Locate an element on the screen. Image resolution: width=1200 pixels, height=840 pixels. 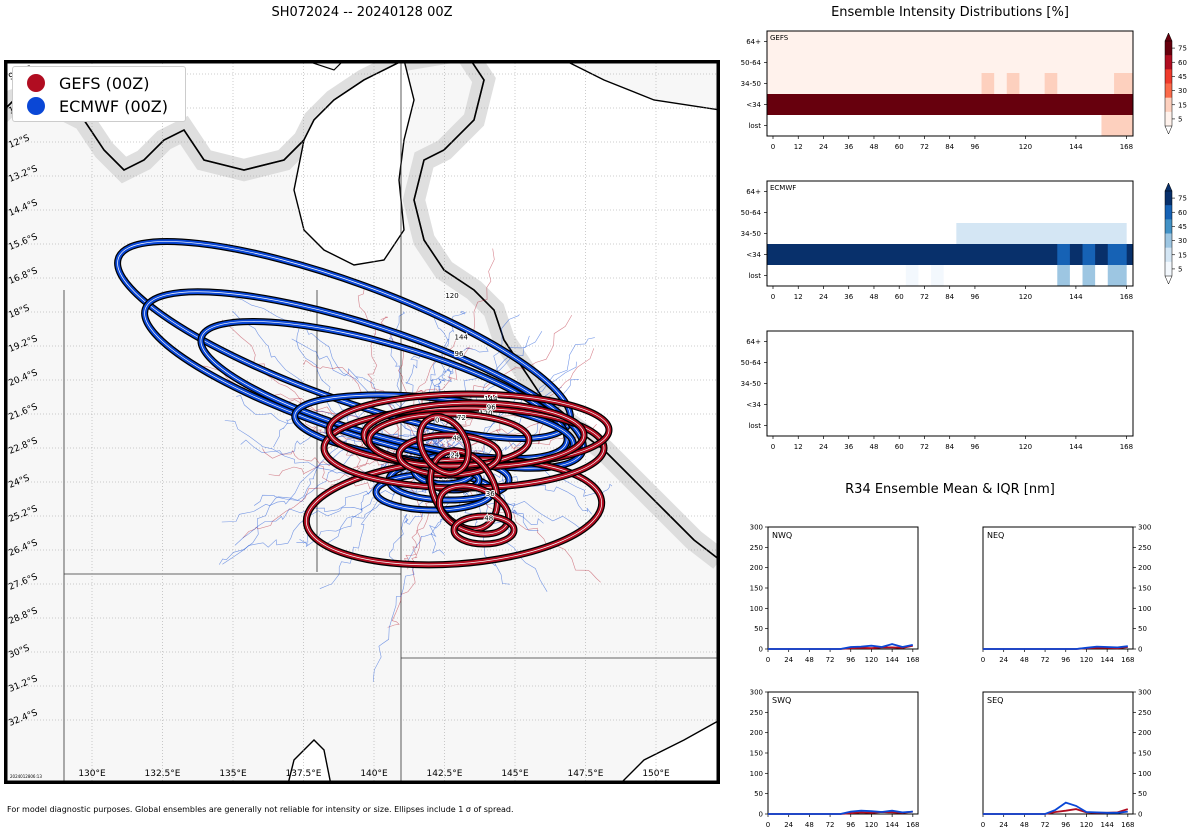
y-tick-label: 200 is located at coordinates (1144, 568).